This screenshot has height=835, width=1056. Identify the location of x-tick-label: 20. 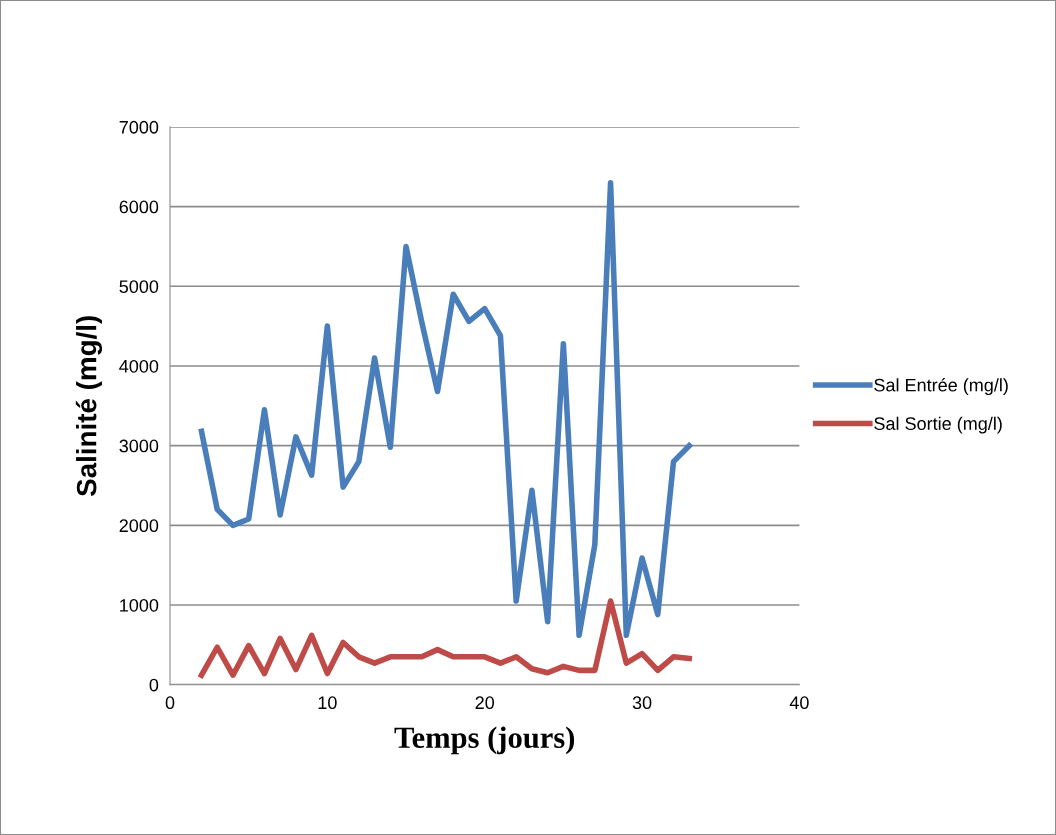
(485, 703).